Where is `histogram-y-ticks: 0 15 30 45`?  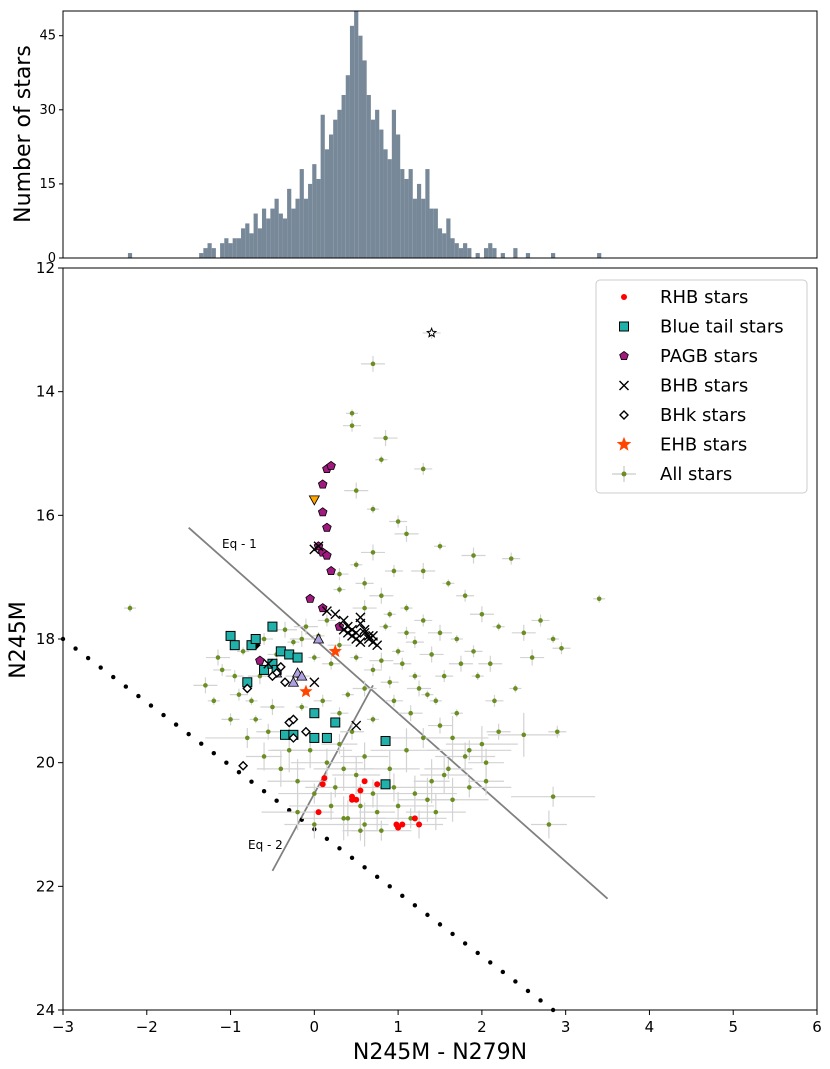 histogram-y-ticks: 0 15 30 45 is located at coordinates (51, 147).